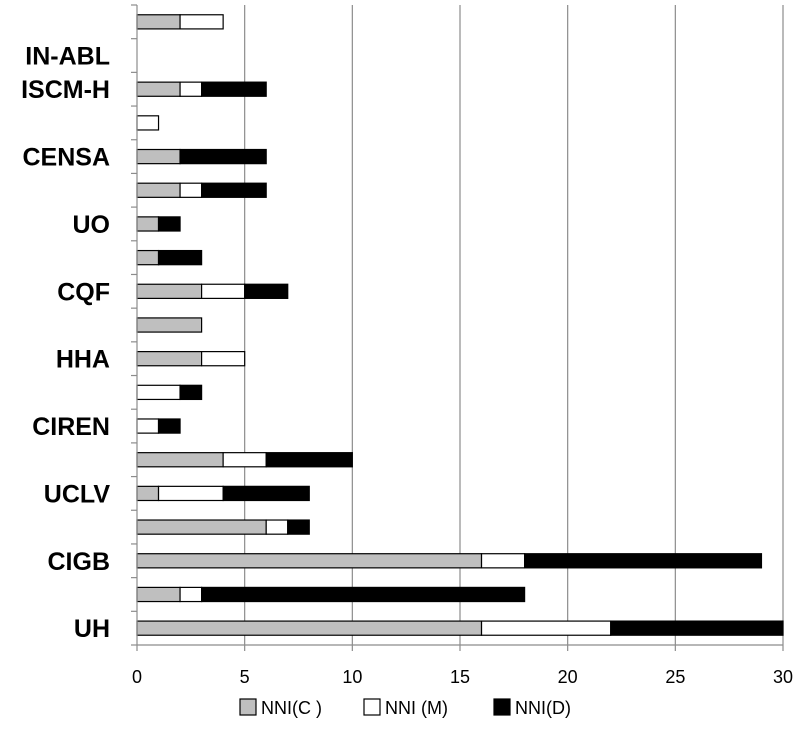 The width and height of the screenshot is (800, 748). I want to click on bar-row10-series1, so click(223, 291).